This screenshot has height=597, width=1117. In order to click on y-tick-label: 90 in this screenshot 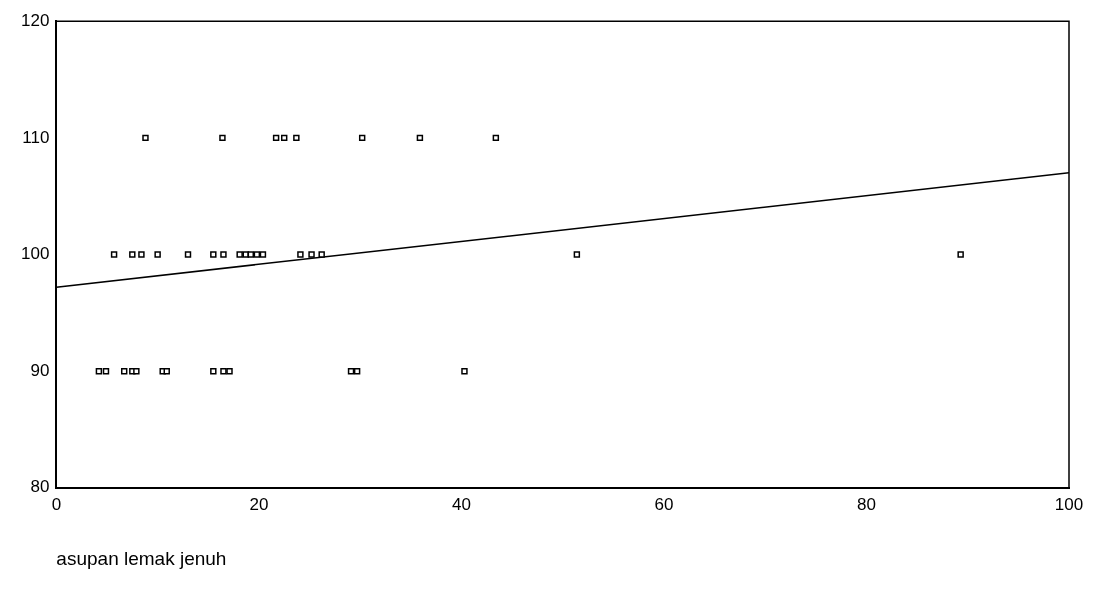, I will do `click(40, 370)`.